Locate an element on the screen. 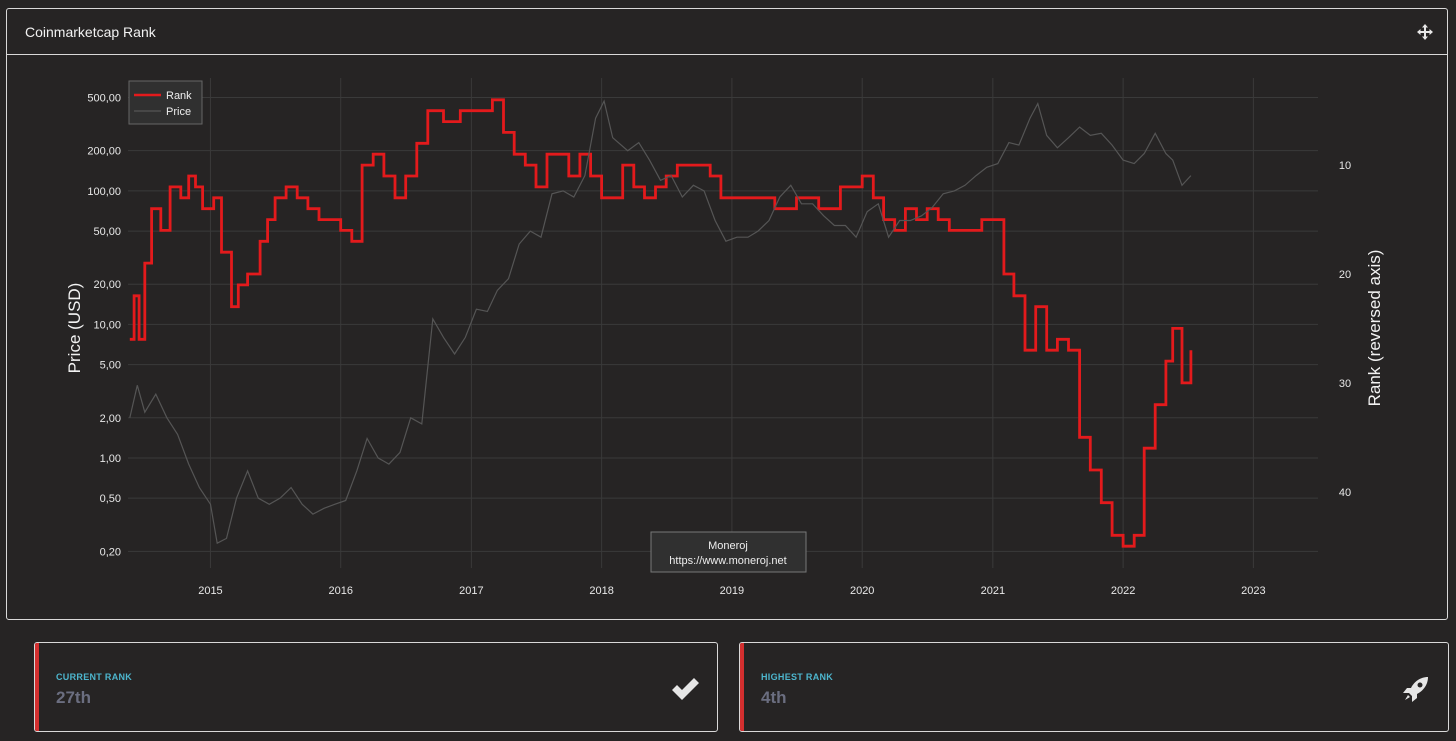 The width and height of the screenshot is (1456, 741). legend-rank-label: Rank is located at coordinates (179, 96).